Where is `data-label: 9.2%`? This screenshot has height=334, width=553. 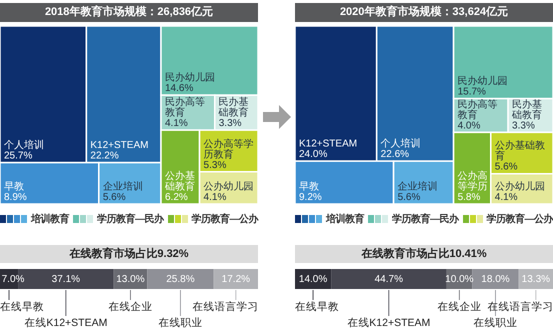 data-label: 9.2% is located at coordinates (310, 197).